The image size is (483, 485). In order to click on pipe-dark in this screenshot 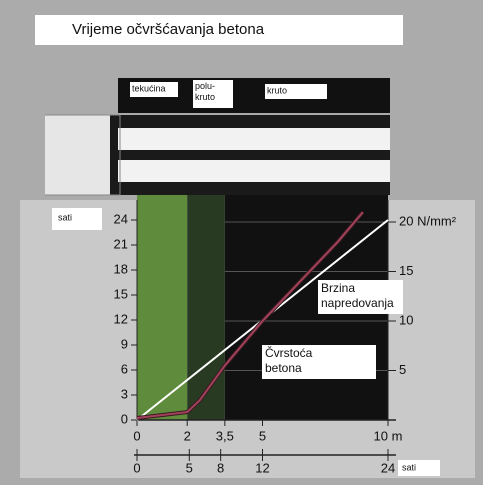, I will do `click(250, 155)`.